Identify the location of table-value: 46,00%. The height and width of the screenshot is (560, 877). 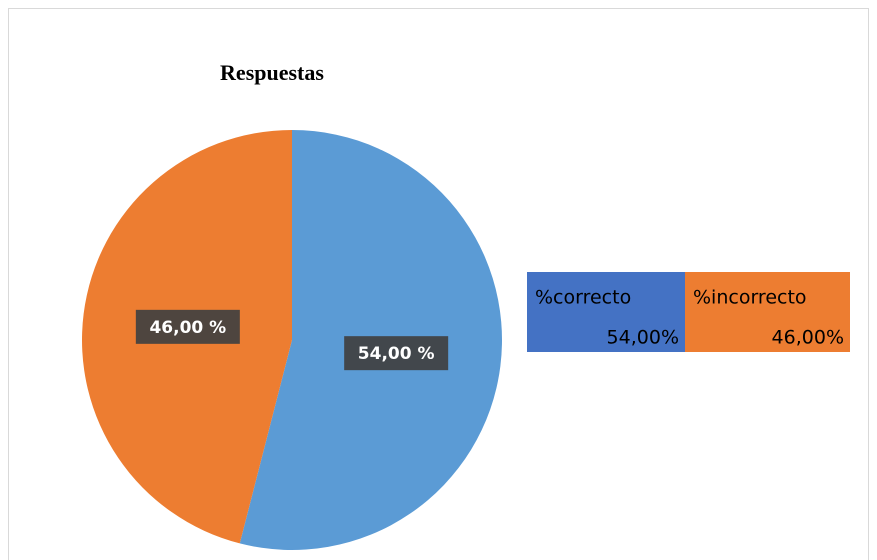
(808, 338).